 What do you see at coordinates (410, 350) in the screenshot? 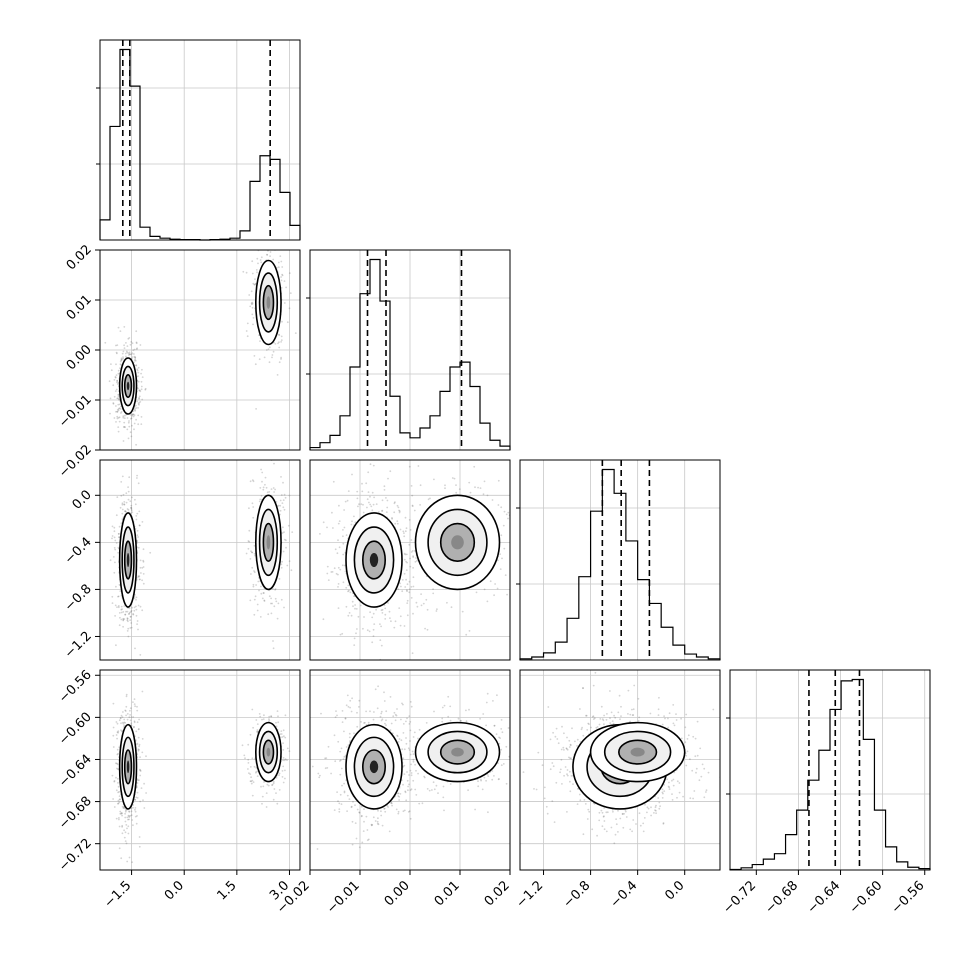
I see `panel-frame` at bounding box center [410, 350].